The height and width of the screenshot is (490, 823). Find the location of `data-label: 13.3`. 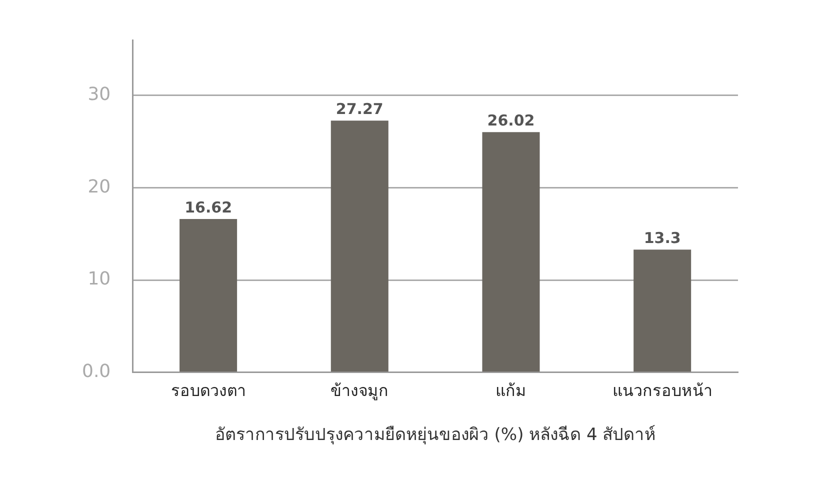

data-label: 13.3 is located at coordinates (662, 237).